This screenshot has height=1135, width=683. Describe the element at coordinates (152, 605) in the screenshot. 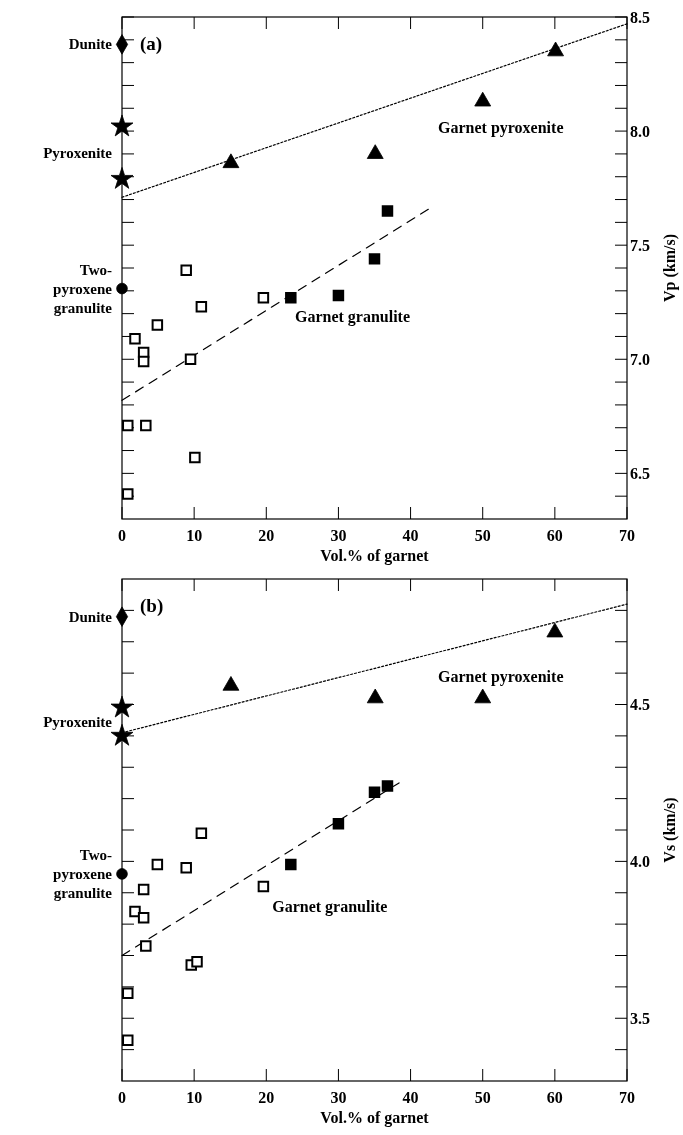

I see `annotation: (b)` at that location.